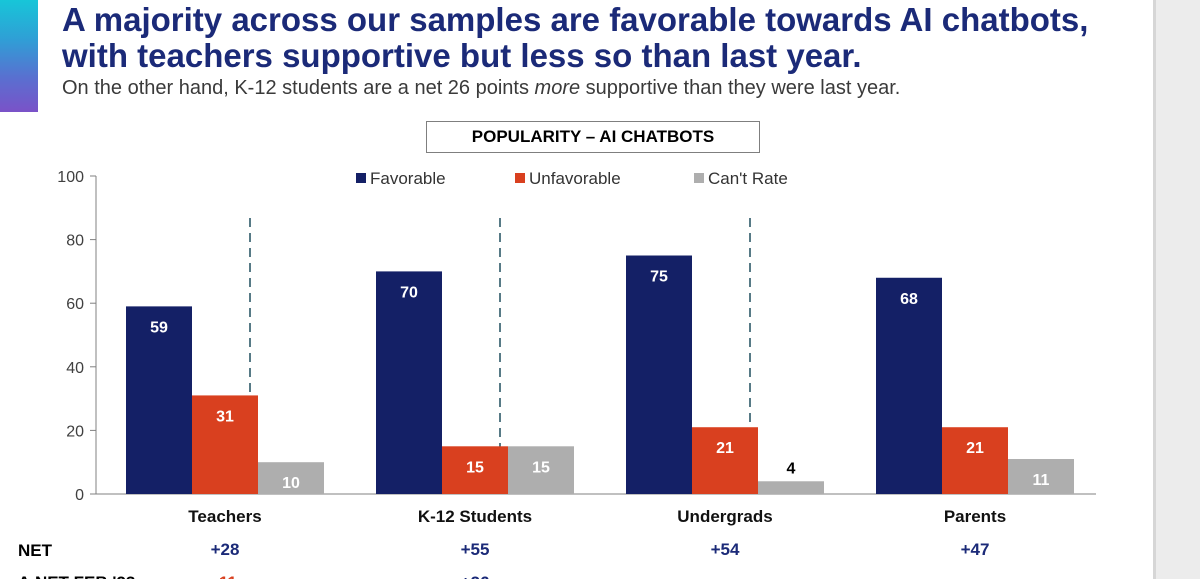  I want to click on y-axis-tick-label: 60, so click(75, 304).